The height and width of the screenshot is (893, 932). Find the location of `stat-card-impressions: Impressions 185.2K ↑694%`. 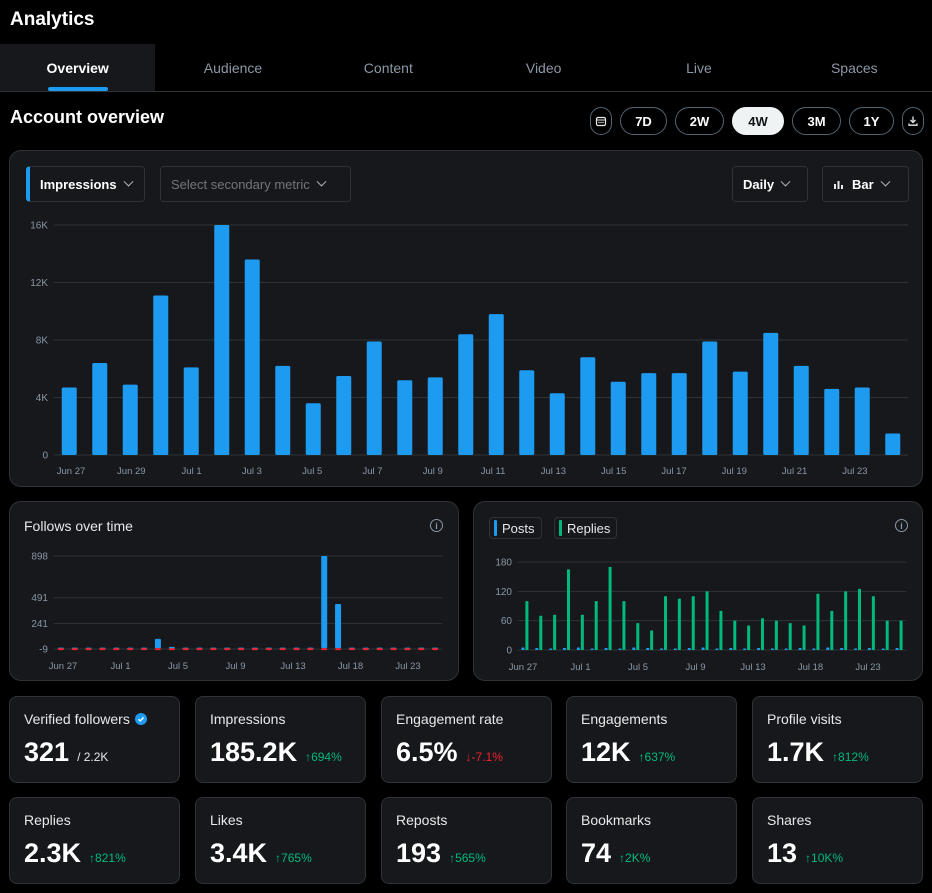

stat-card-impressions: Impressions 185.2K ↑694% is located at coordinates (280, 739).